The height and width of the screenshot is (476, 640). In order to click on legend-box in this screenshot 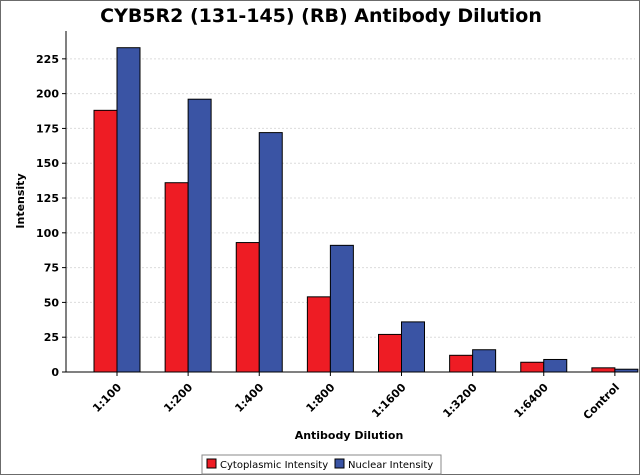, I will do `click(321, 464)`.